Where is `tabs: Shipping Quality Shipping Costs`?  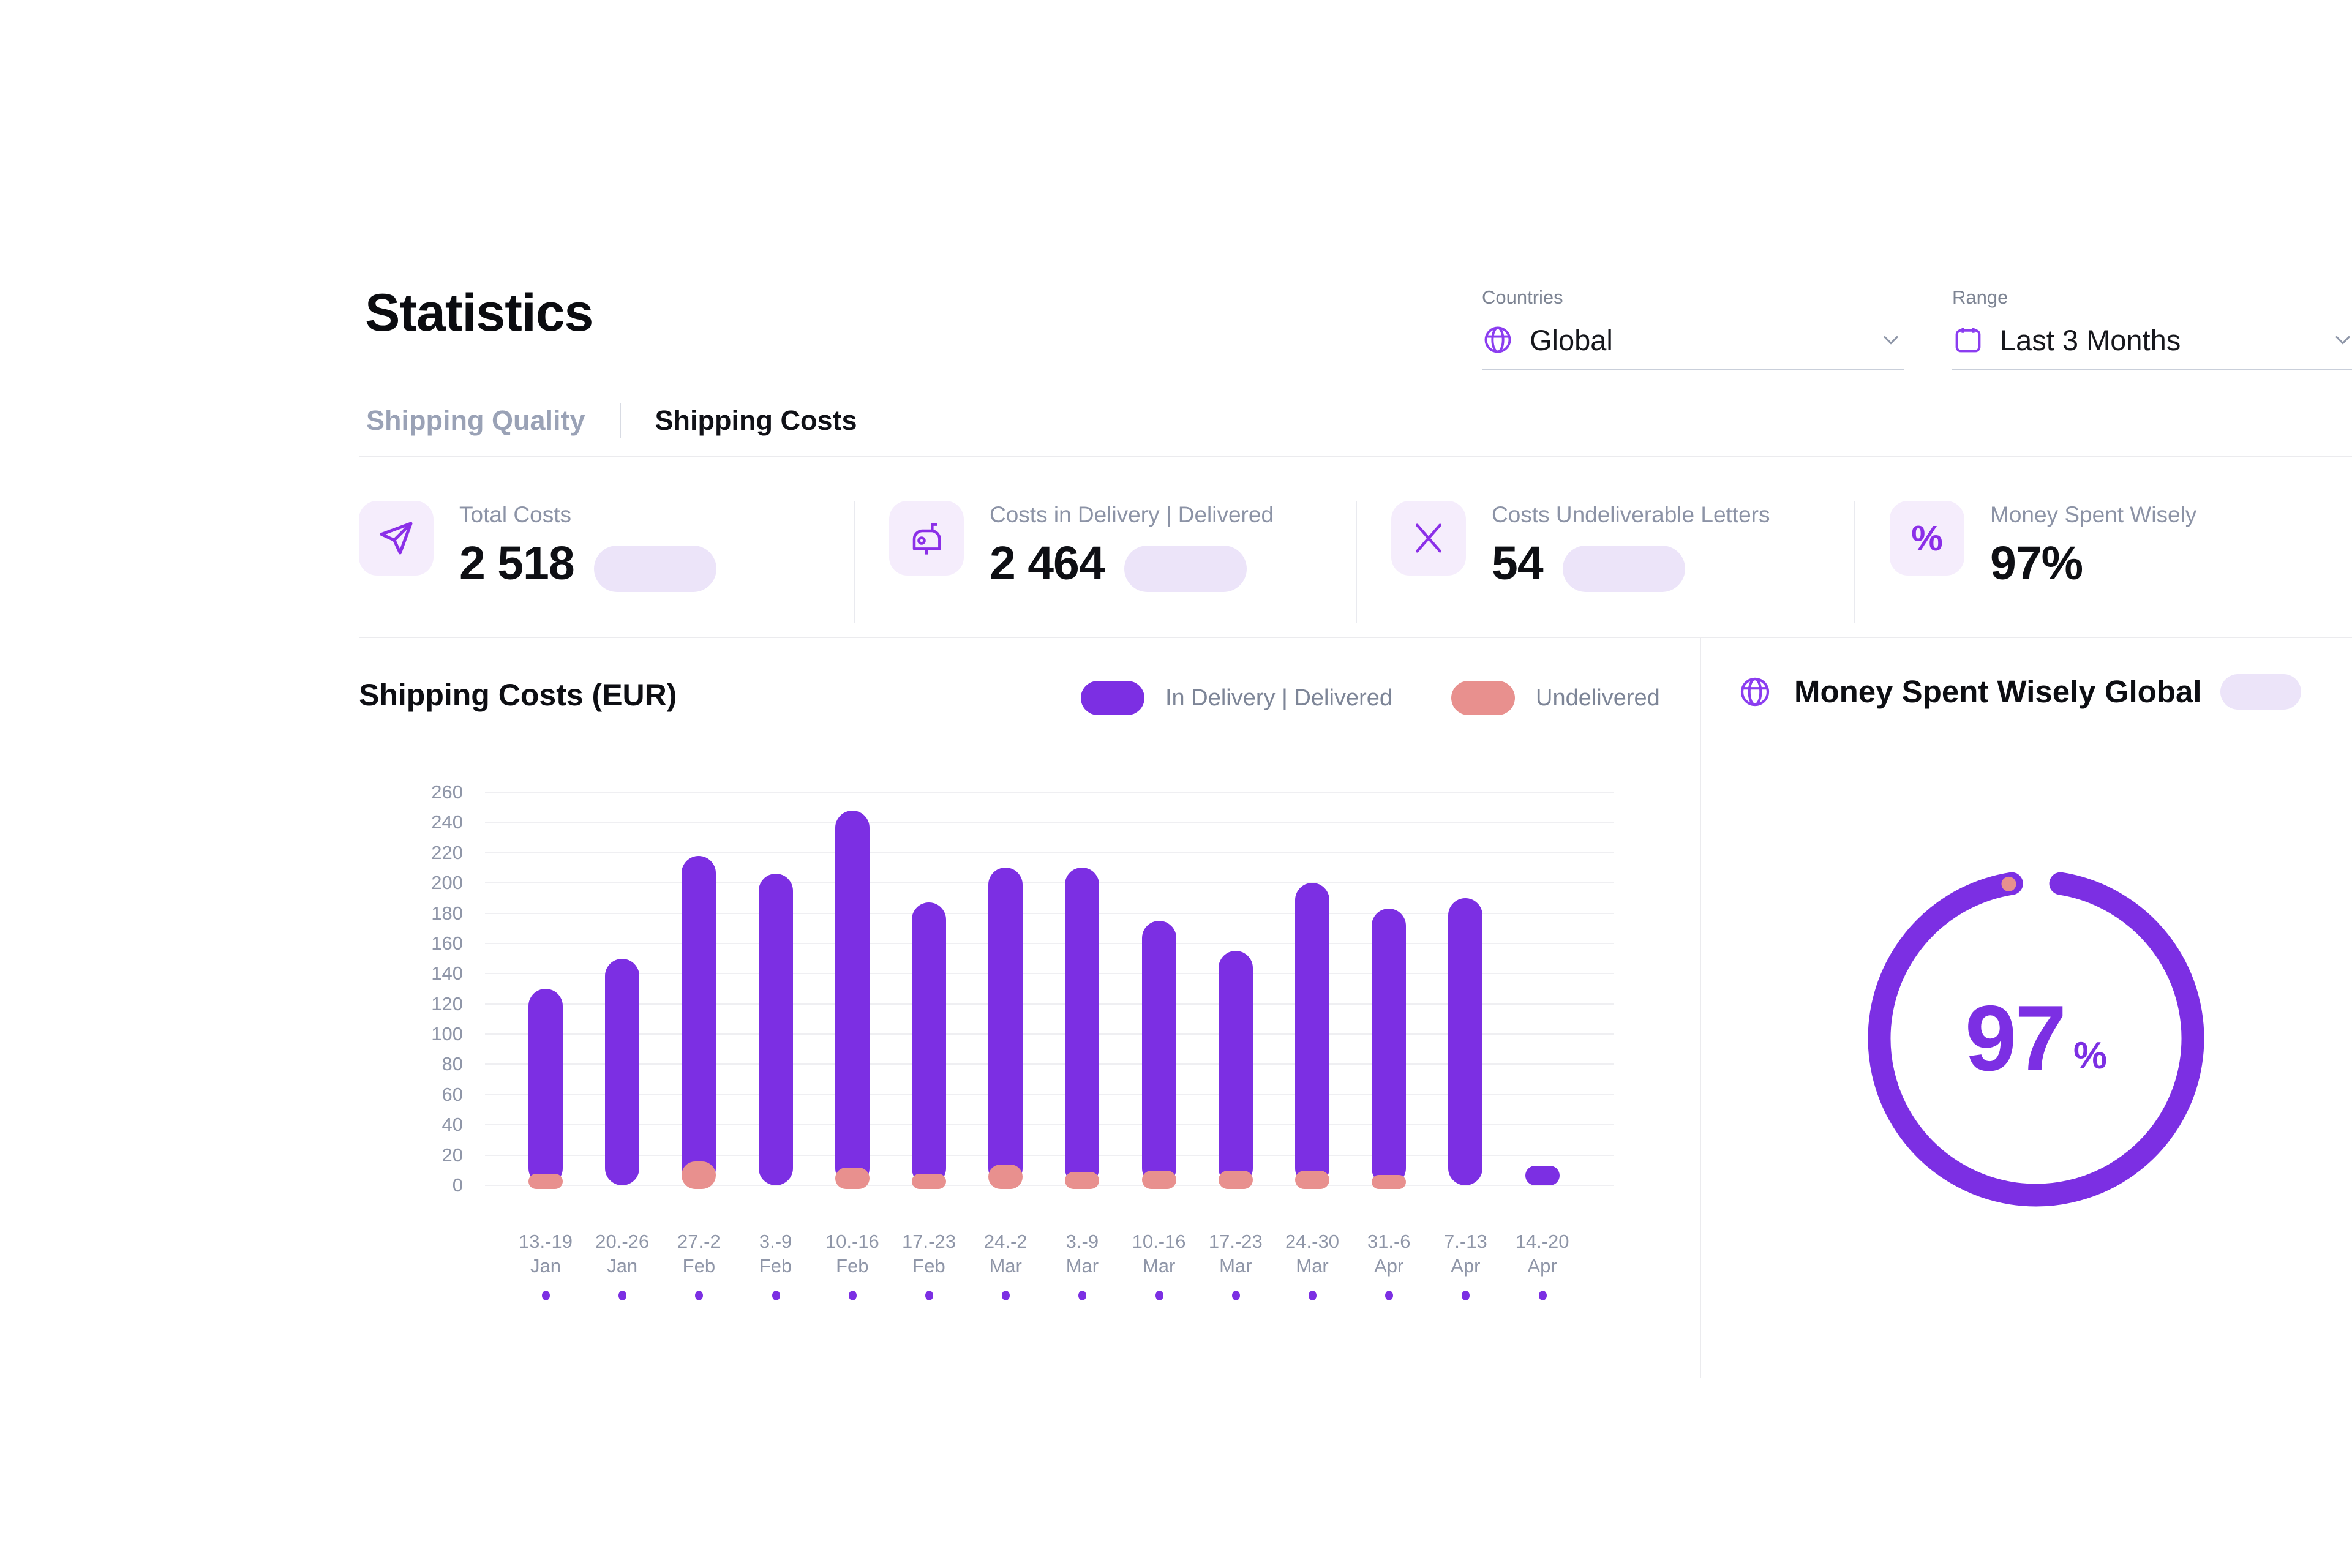
tabs: Shipping Quality Shipping Costs is located at coordinates (611, 421).